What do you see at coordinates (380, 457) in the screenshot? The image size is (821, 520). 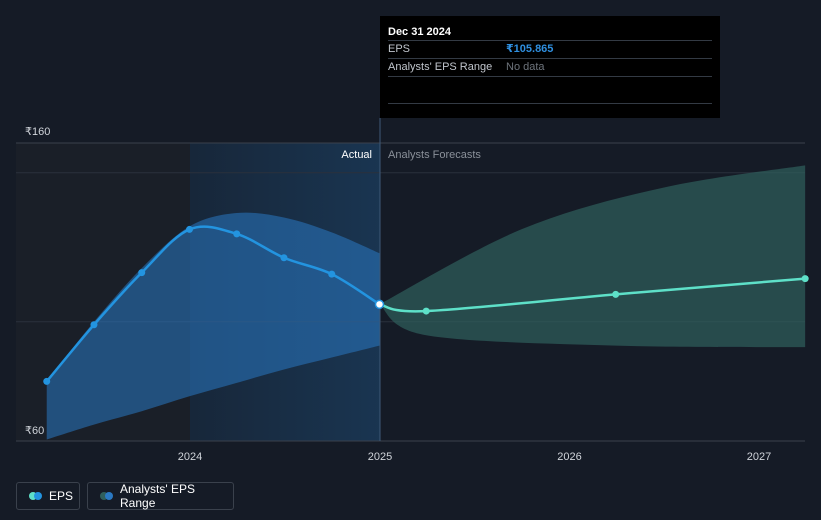 I see `x-tick-label: 2025` at bounding box center [380, 457].